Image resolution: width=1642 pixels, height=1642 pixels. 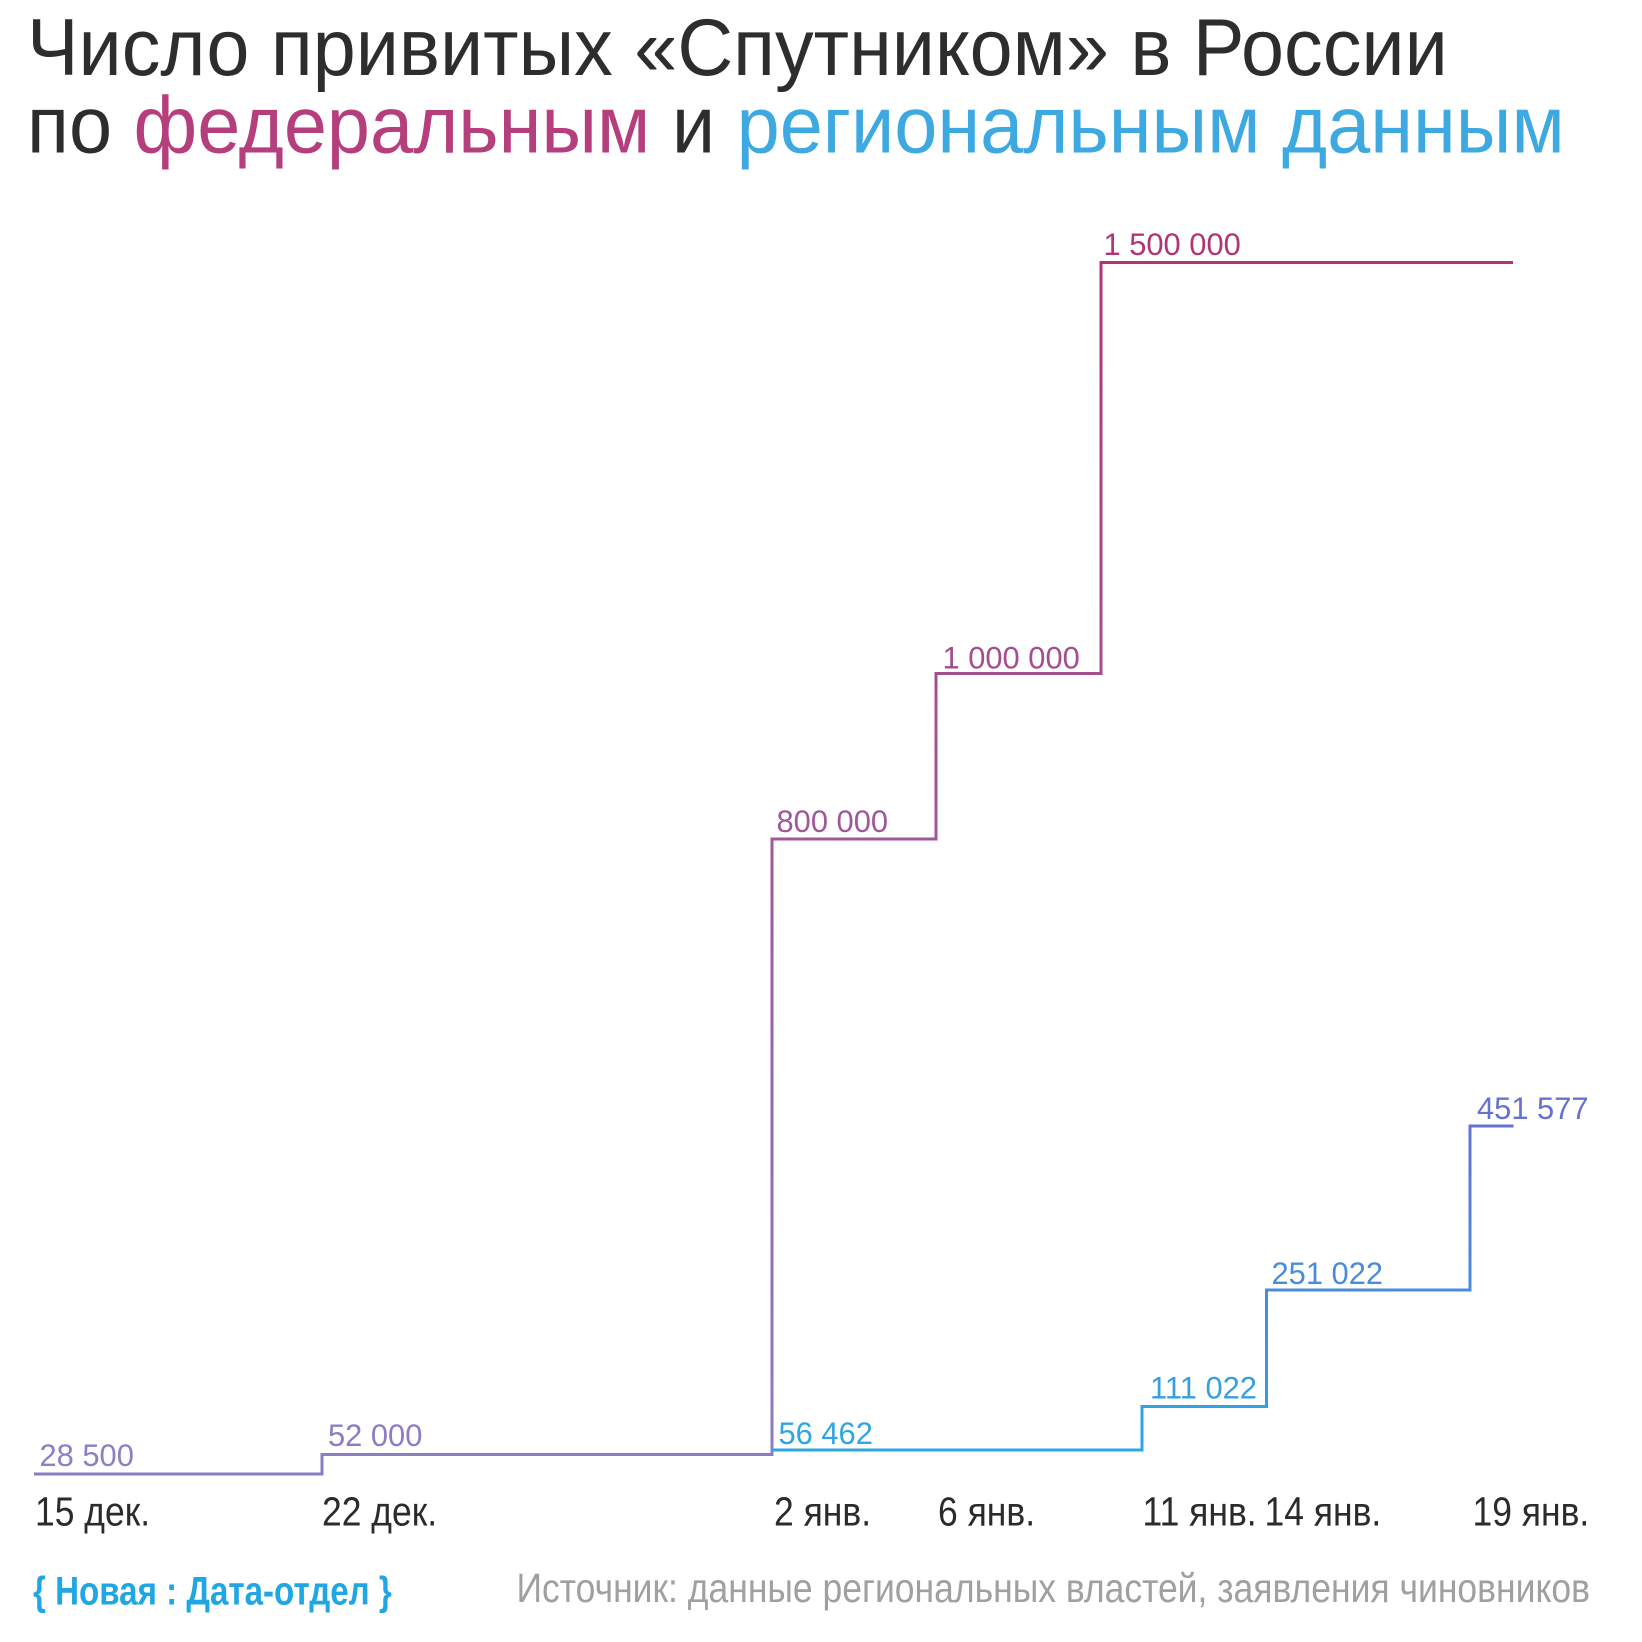 What do you see at coordinates (1328, 1273) in the screenshot?
I see `svg-text: 251 022` at bounding box center [1328, 1273].